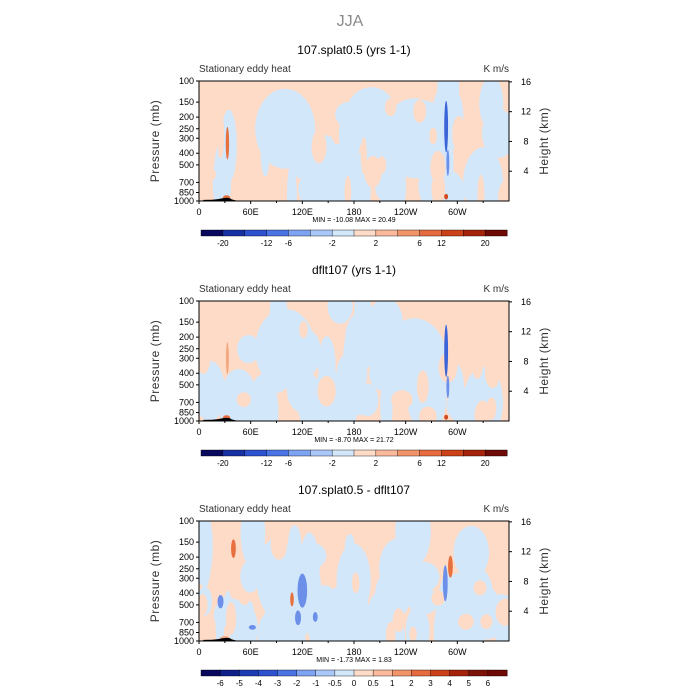  I want to click on panel-title: 107.splat0.5 (yrs 1-1), so click(353, 50).